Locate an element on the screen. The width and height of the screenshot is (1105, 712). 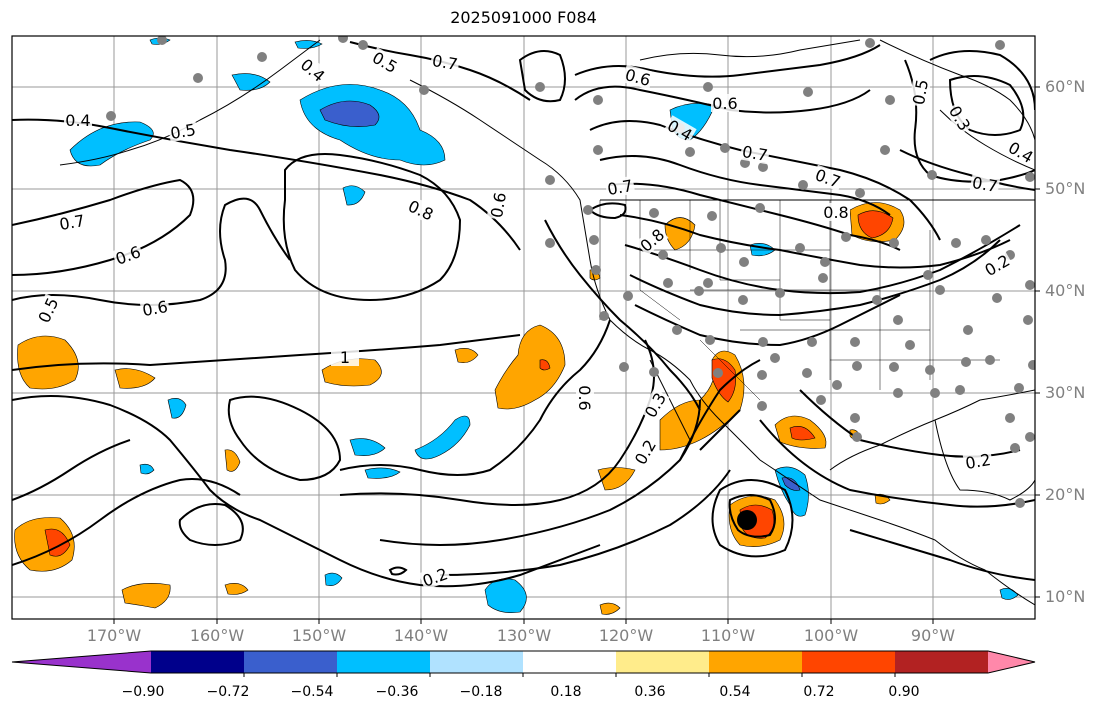
contour-label: 0.8 is located at coordinates (835, 212).